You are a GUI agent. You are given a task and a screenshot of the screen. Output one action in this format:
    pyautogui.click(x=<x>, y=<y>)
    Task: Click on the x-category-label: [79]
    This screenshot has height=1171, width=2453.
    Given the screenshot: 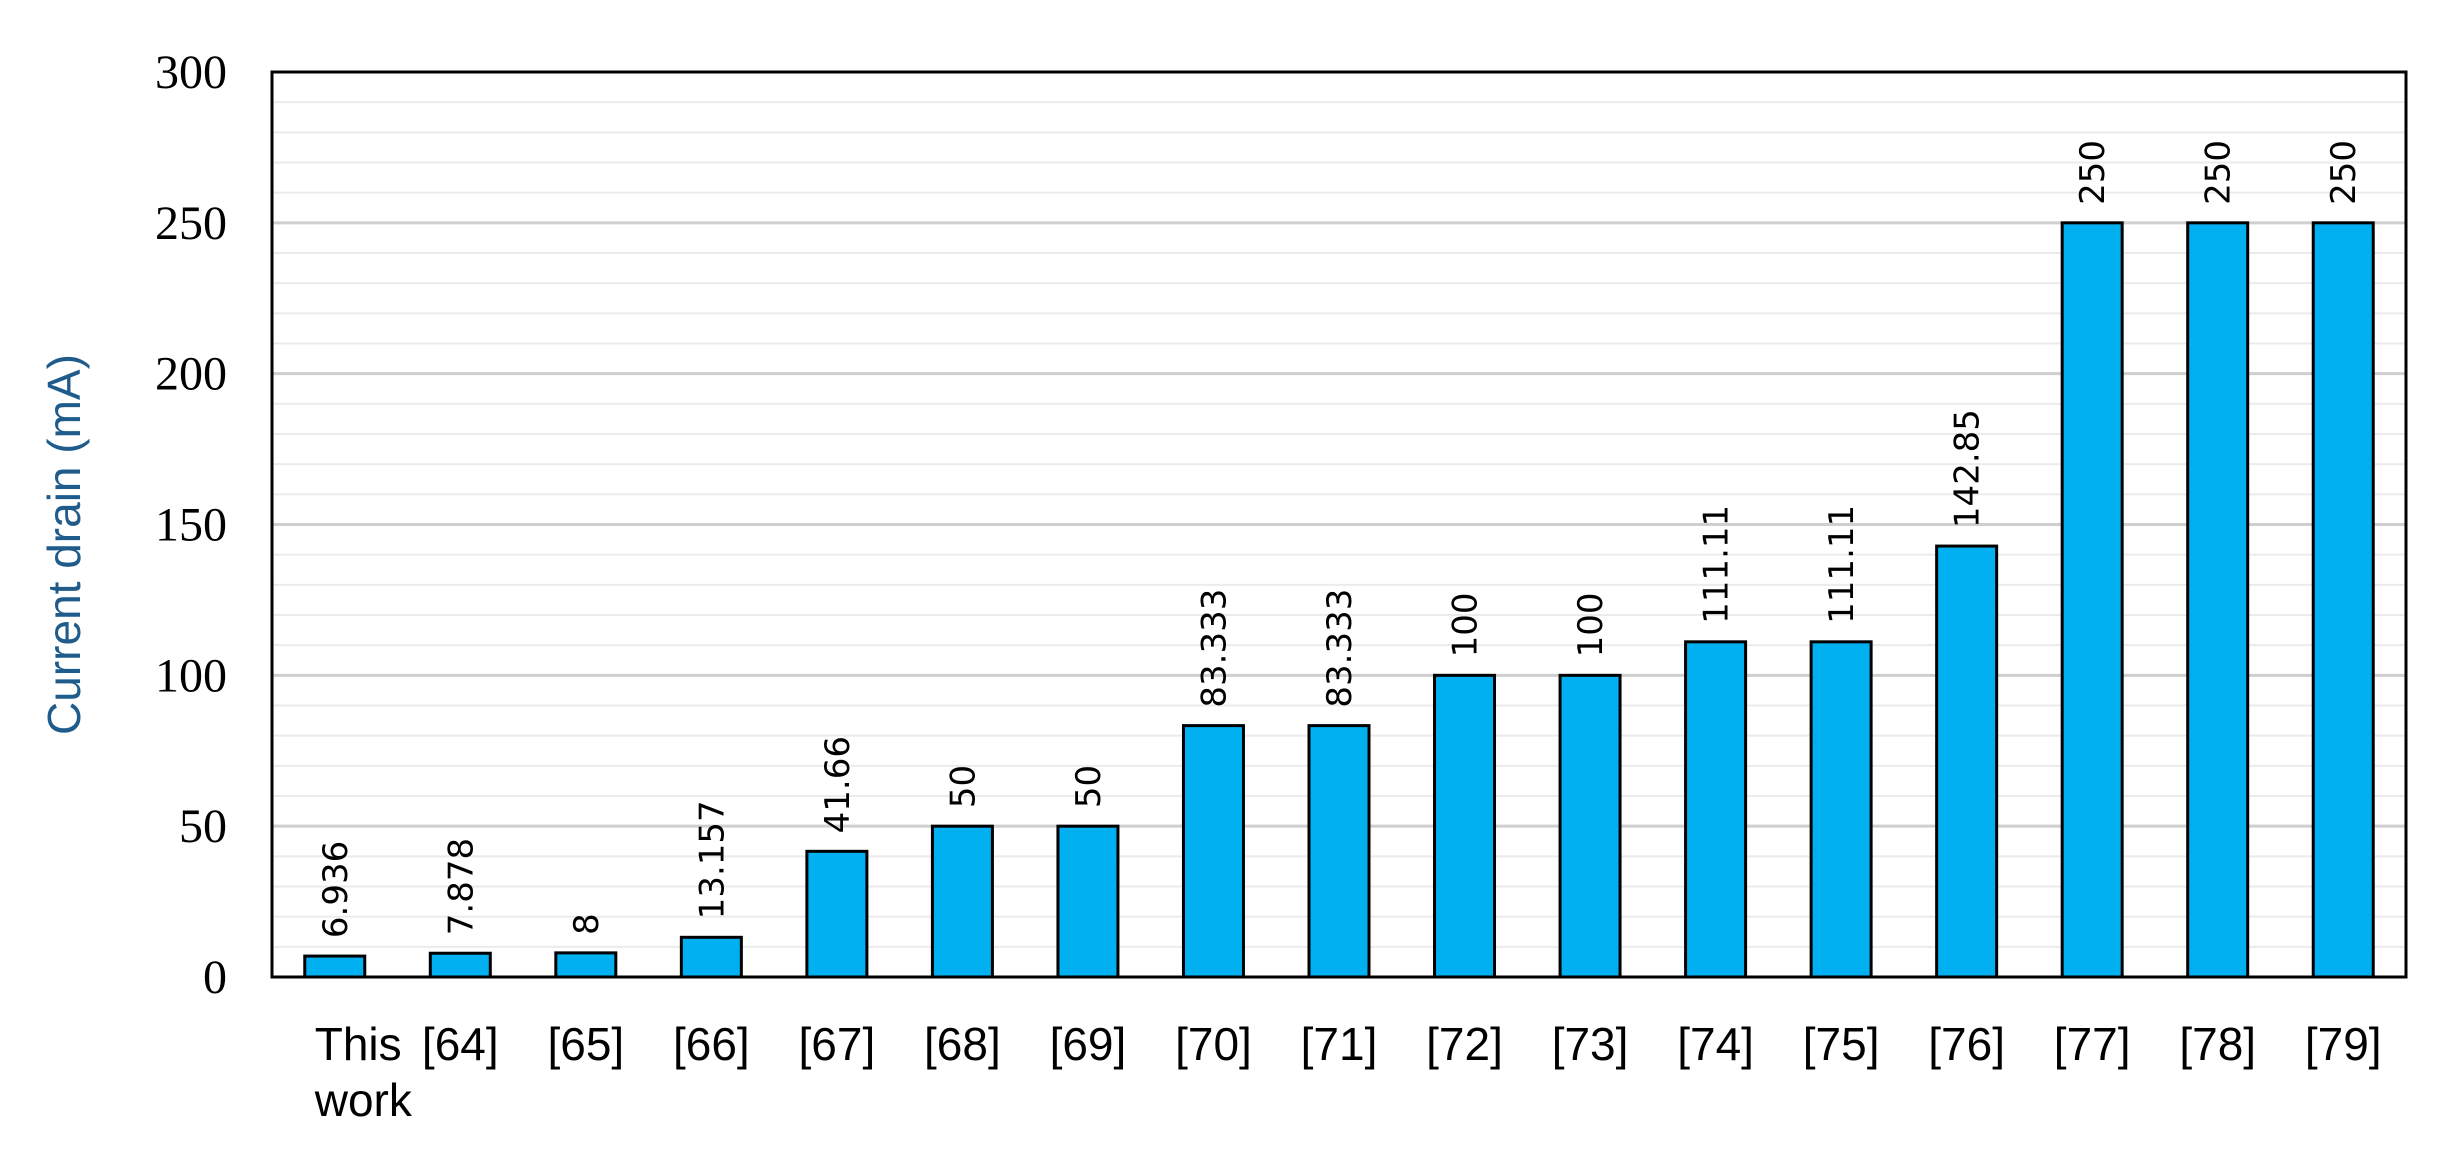 What is the action you would take?
    pyautogui.click(x=2343, y=1044)
    